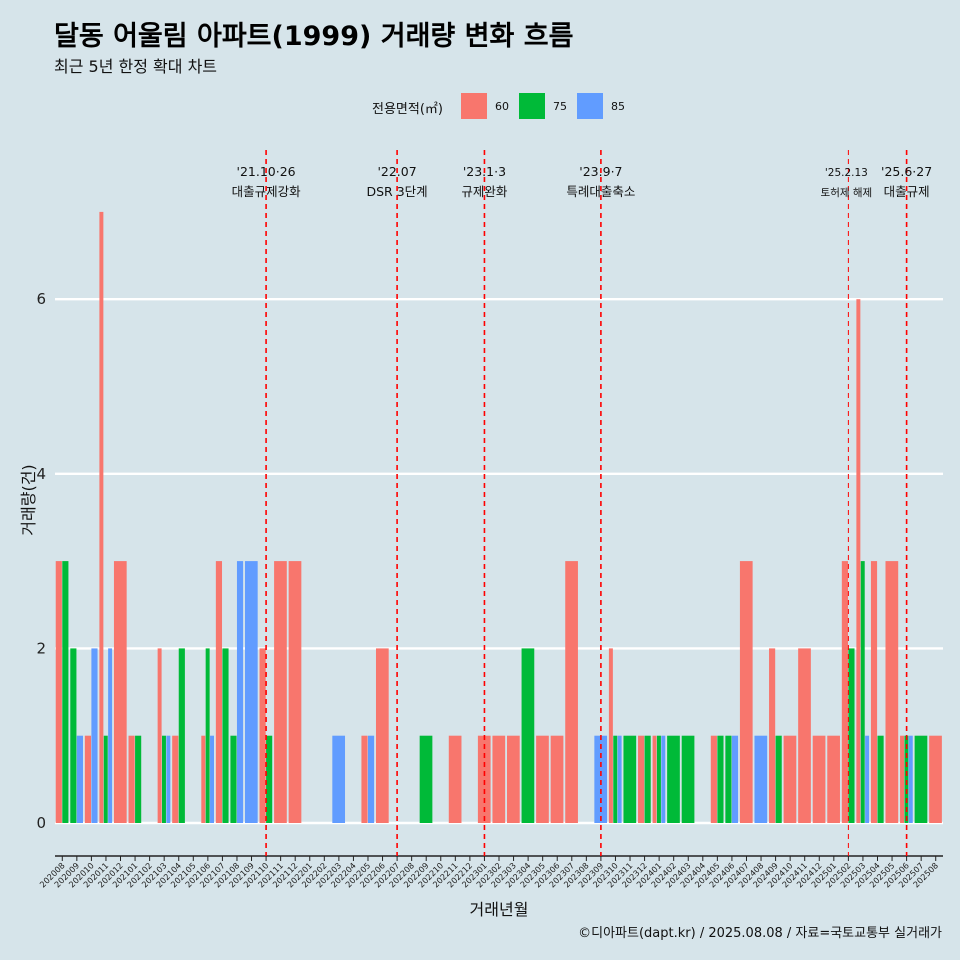 This screenshot has width=960, height=960. What do you see at coordinates (600, 171) in the screenshot?
I see `event-date-3: '23.9·7` at bounding box center [600, 171].